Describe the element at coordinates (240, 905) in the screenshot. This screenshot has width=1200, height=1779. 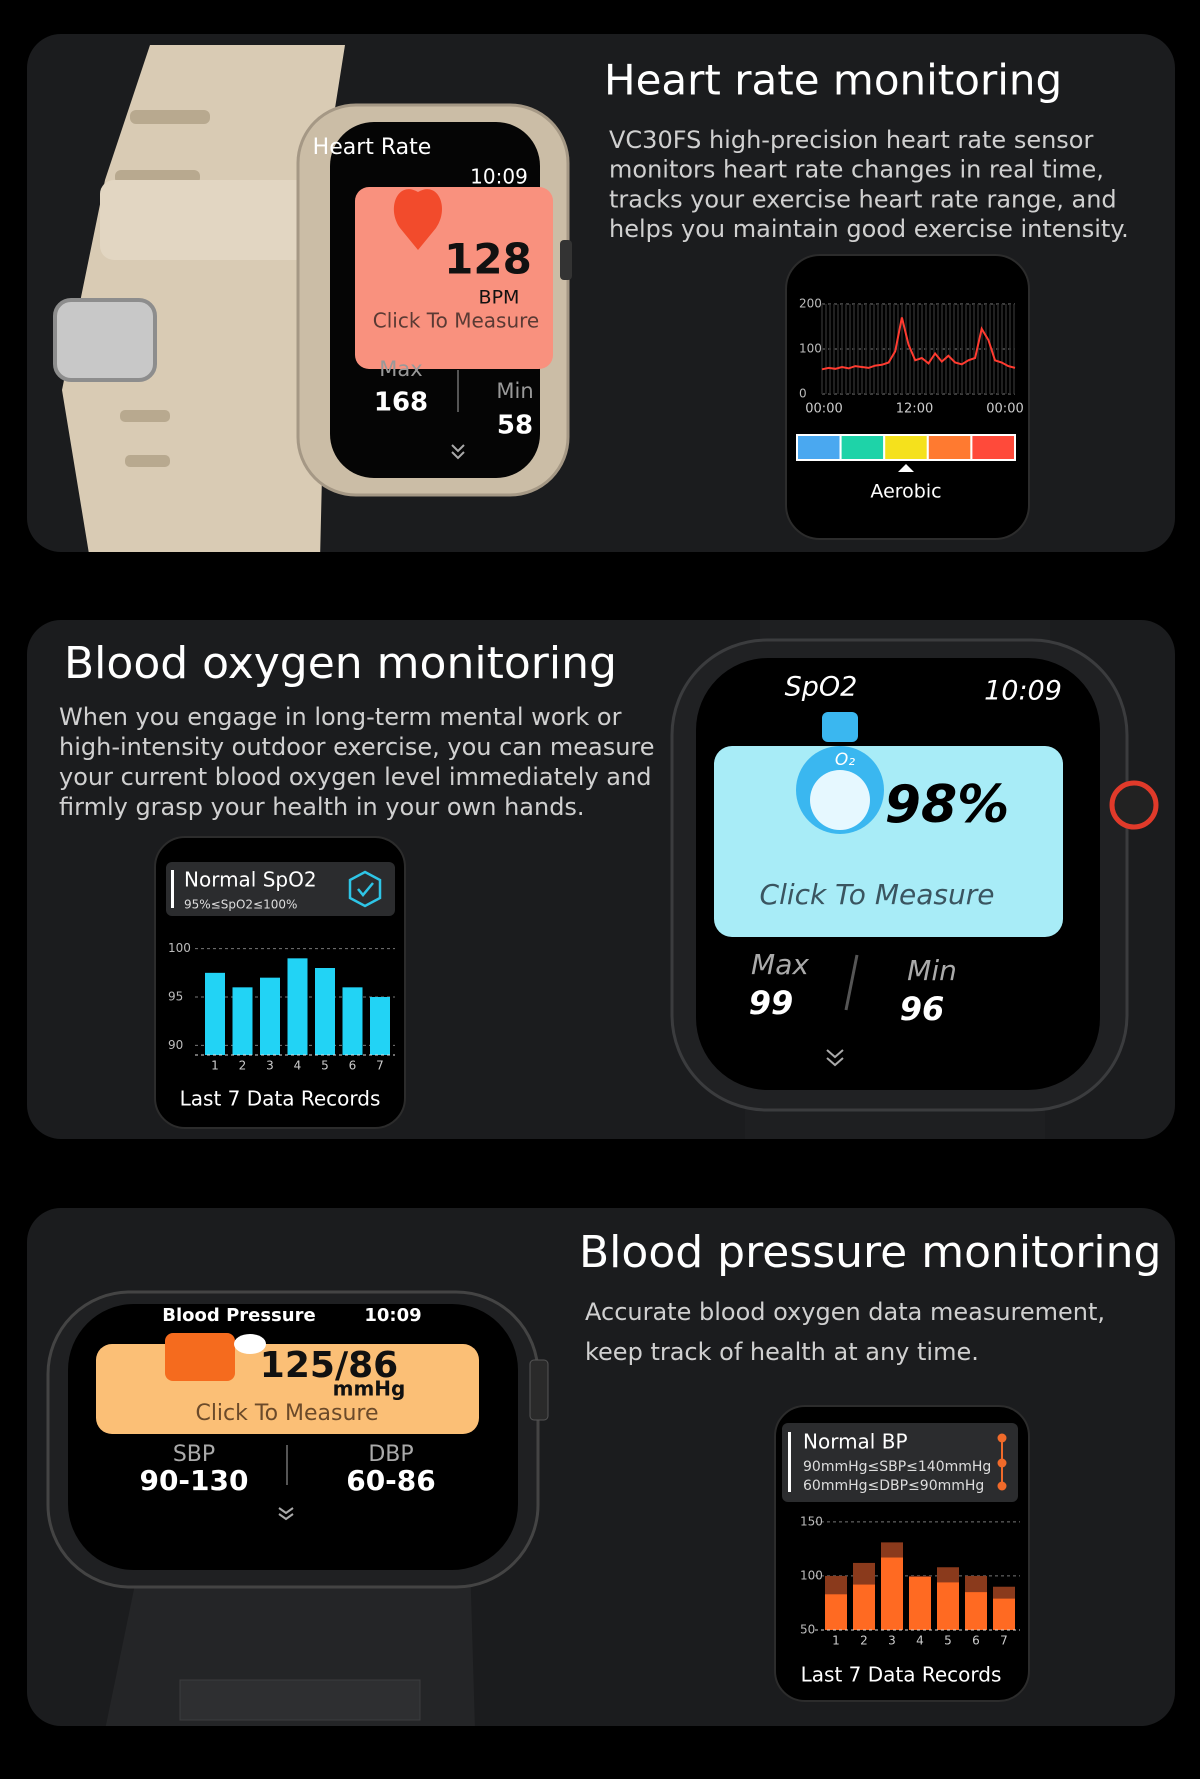
I see `card-subtitle: 95%≤SpO2≤100%` at that location.